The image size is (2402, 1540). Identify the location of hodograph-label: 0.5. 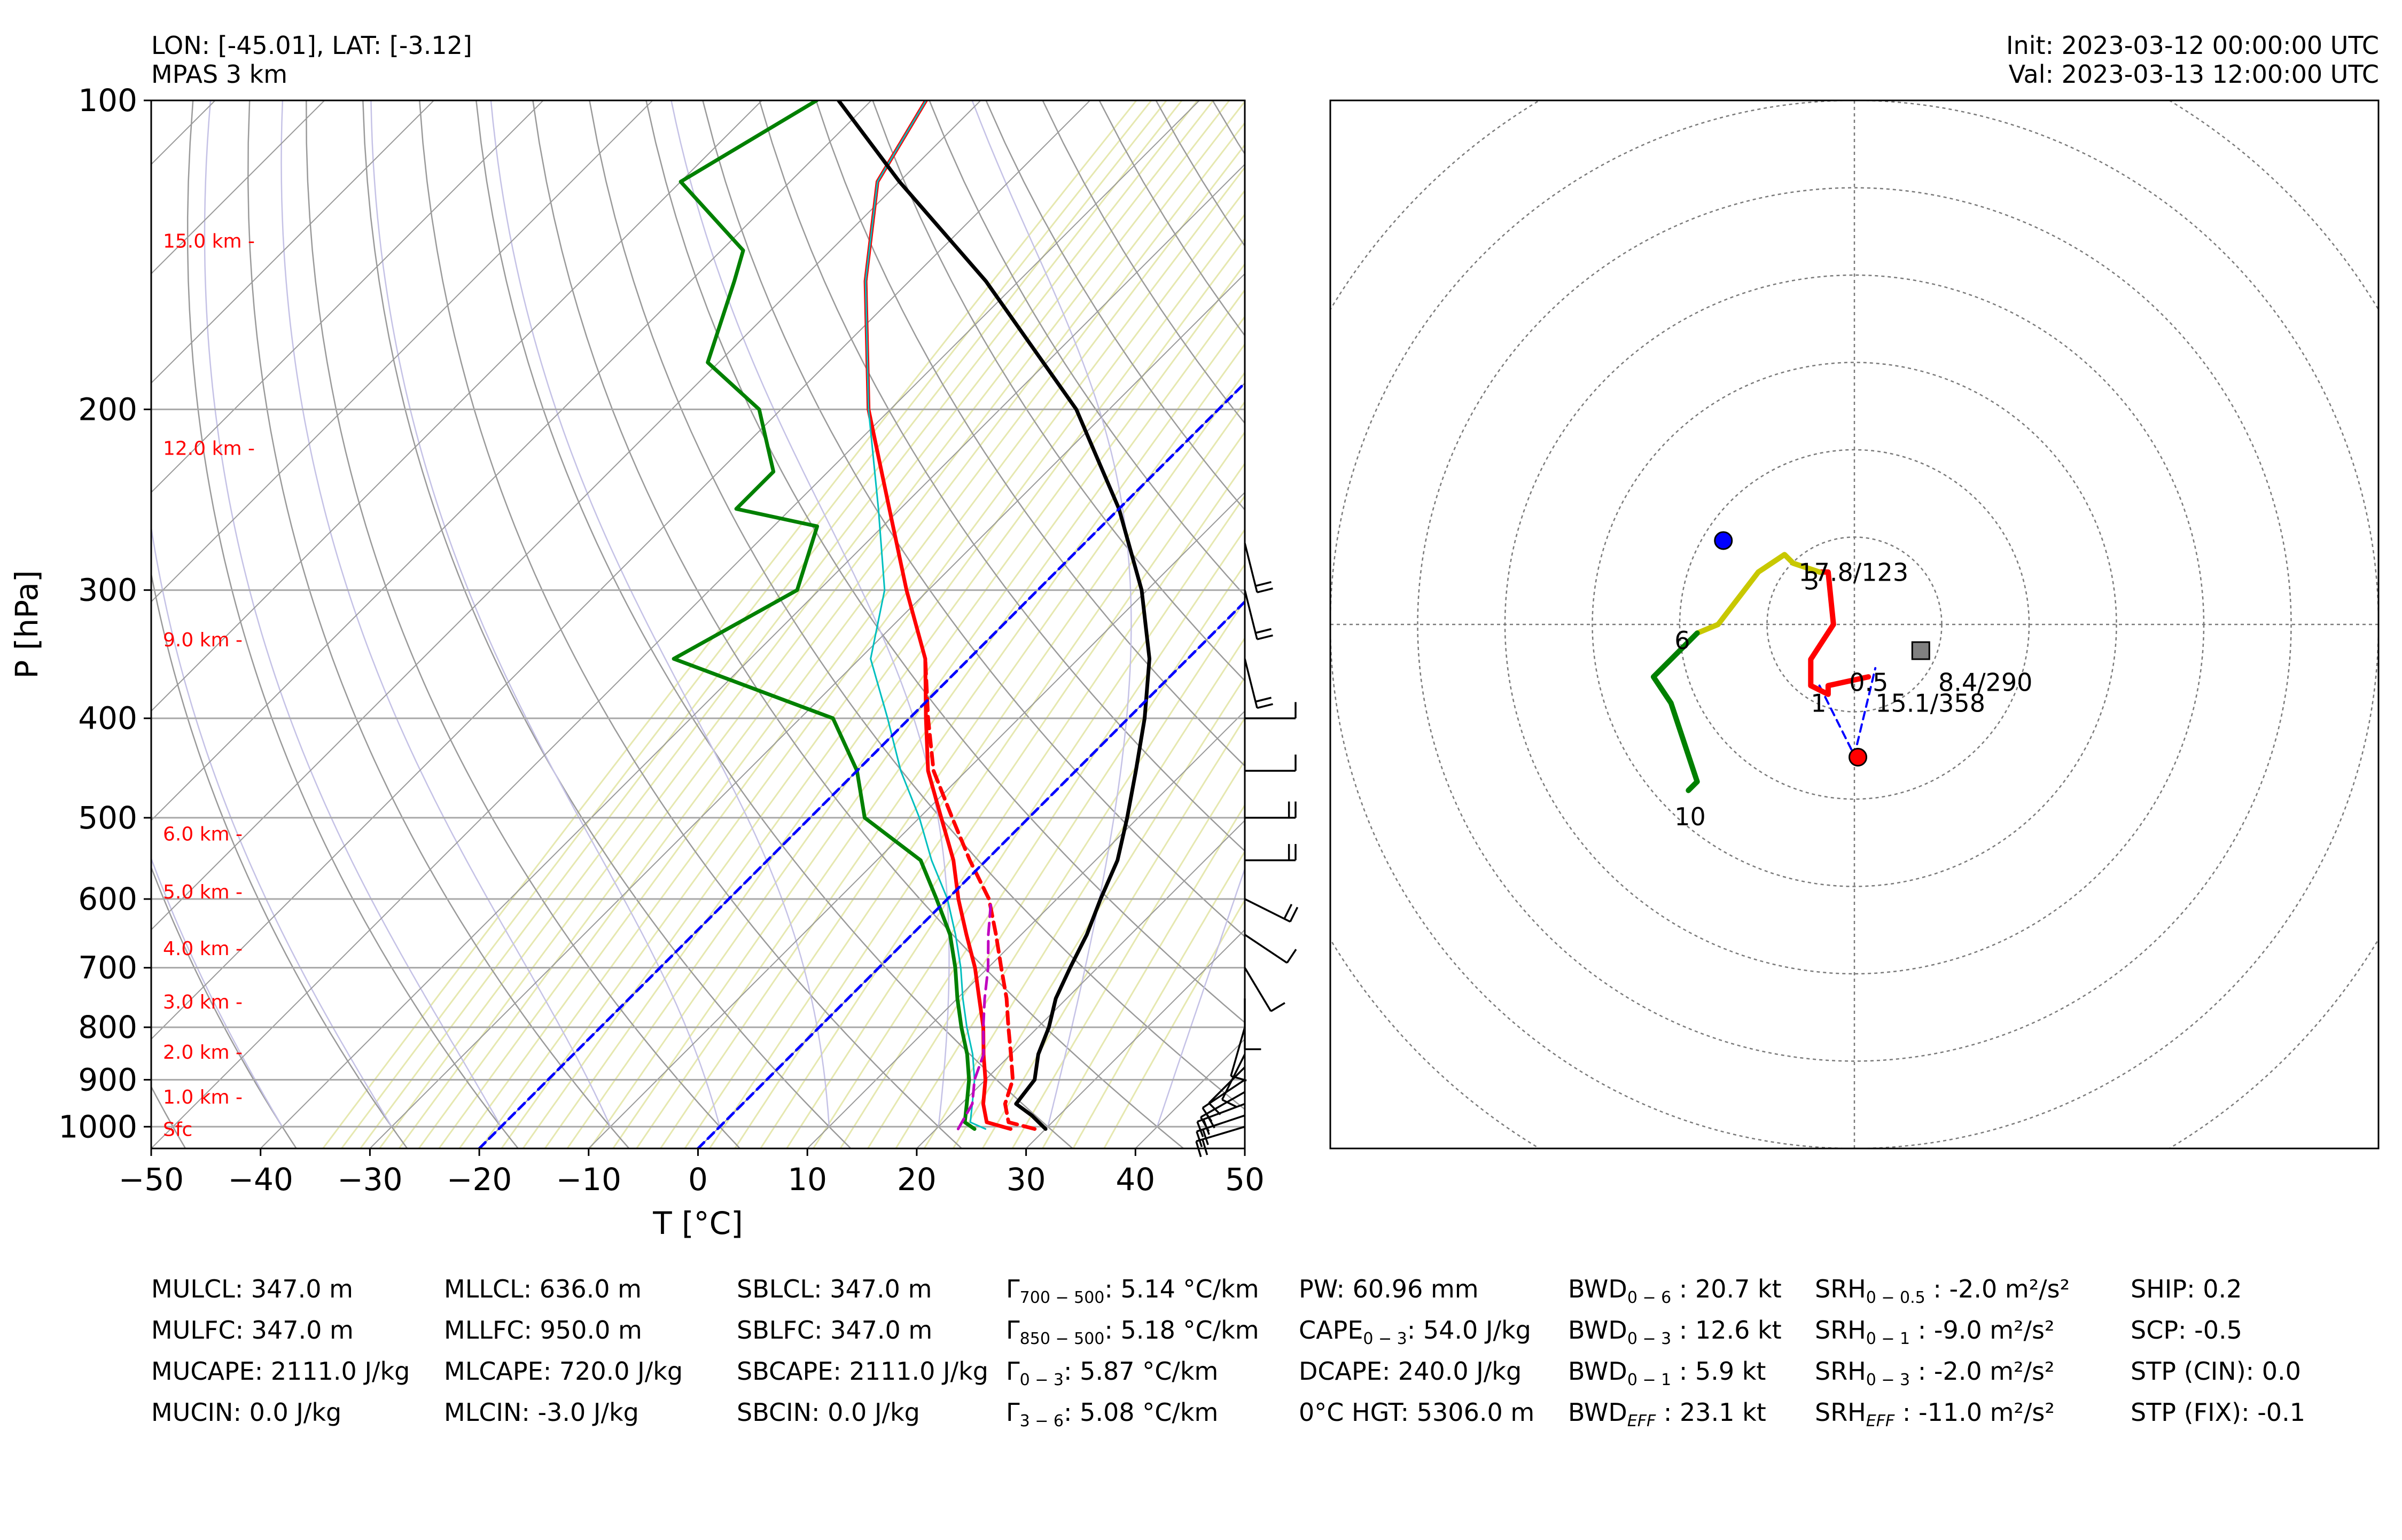
(1868, 682).